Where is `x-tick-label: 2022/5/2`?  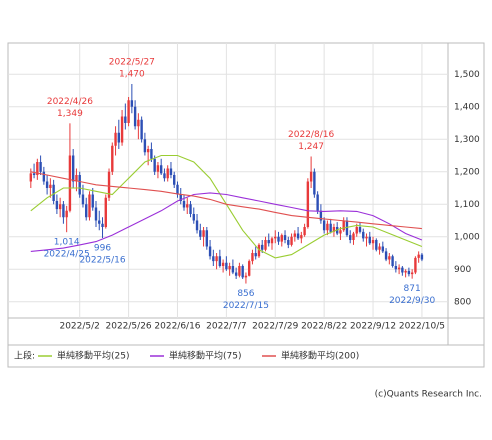
x-tick-label: 2022/5/2 is located at coordinates (79, 327).